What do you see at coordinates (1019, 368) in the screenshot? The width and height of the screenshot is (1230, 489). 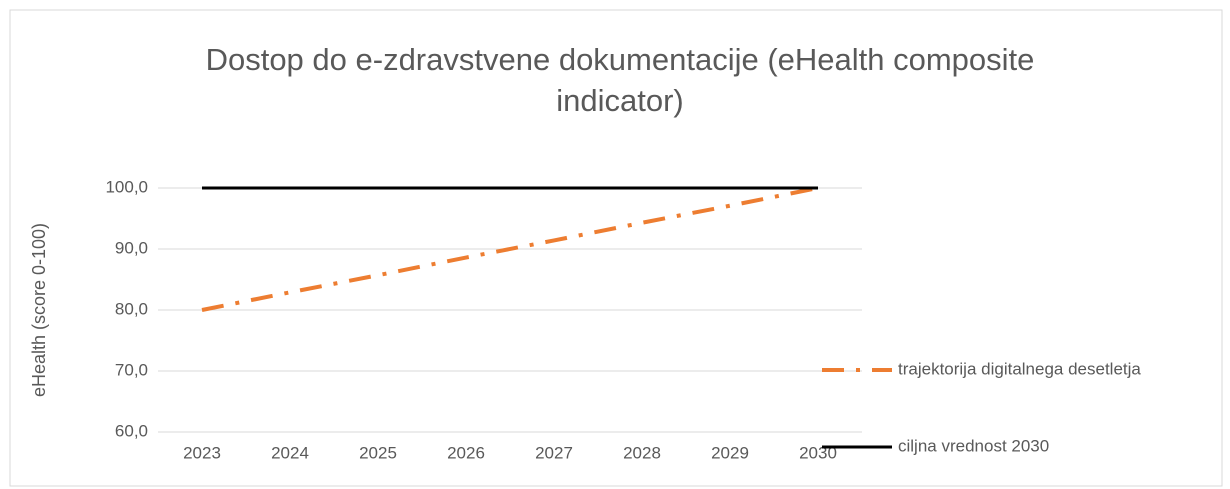 I see `legend-label: trajektorija digitalnega desetletja` at bounding box center [1019, 368].